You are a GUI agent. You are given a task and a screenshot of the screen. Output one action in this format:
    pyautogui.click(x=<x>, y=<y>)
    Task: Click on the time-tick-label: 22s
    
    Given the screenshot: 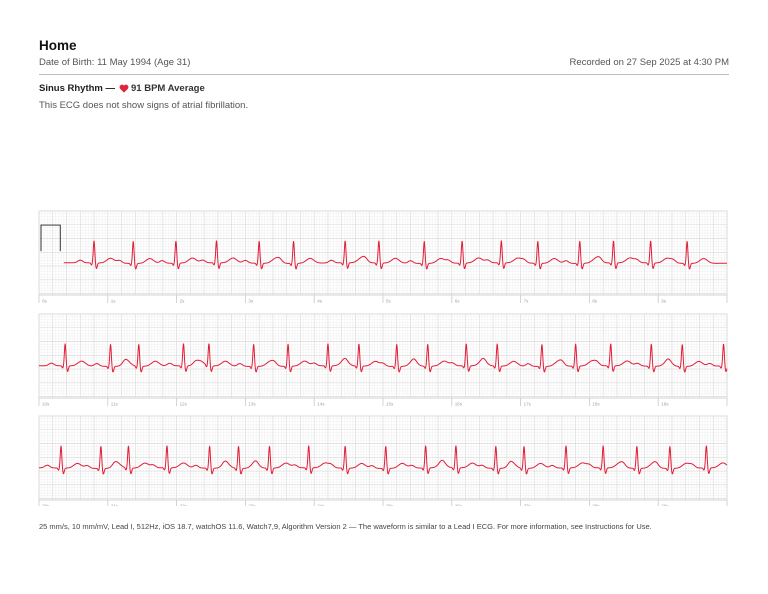 What is the action you would take?
    pyautogui.click(x=184, y=505)
    